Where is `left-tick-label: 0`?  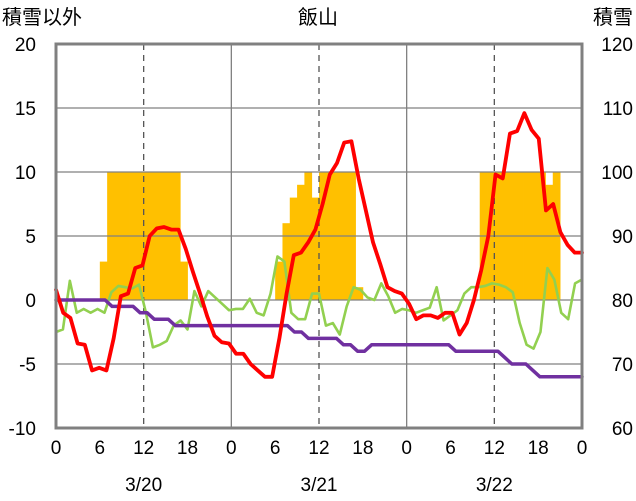
left-tick-label: 0 is located at coordinates (30, 301).